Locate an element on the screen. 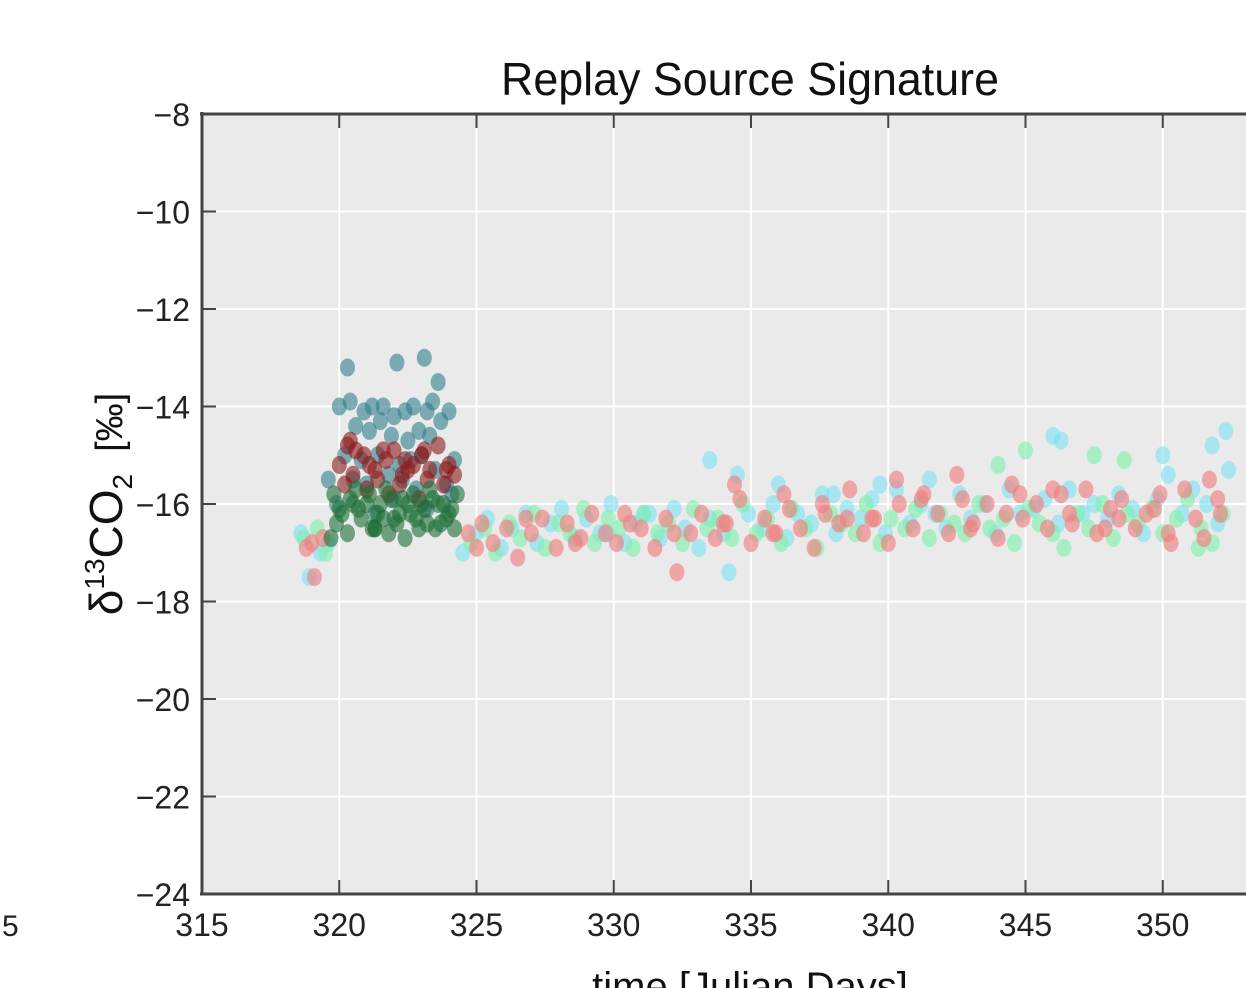  x-tick-label: 325 is located at coordinates (476, 925).